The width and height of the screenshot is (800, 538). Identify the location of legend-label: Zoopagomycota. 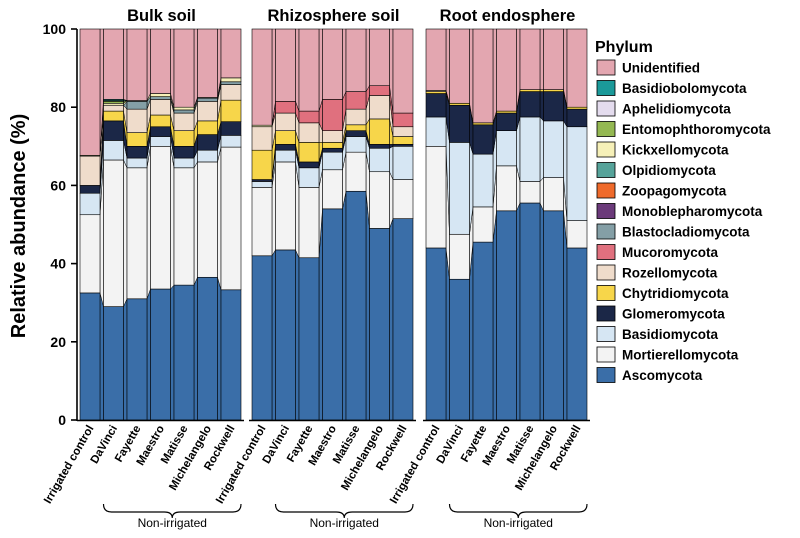
(674, 191).